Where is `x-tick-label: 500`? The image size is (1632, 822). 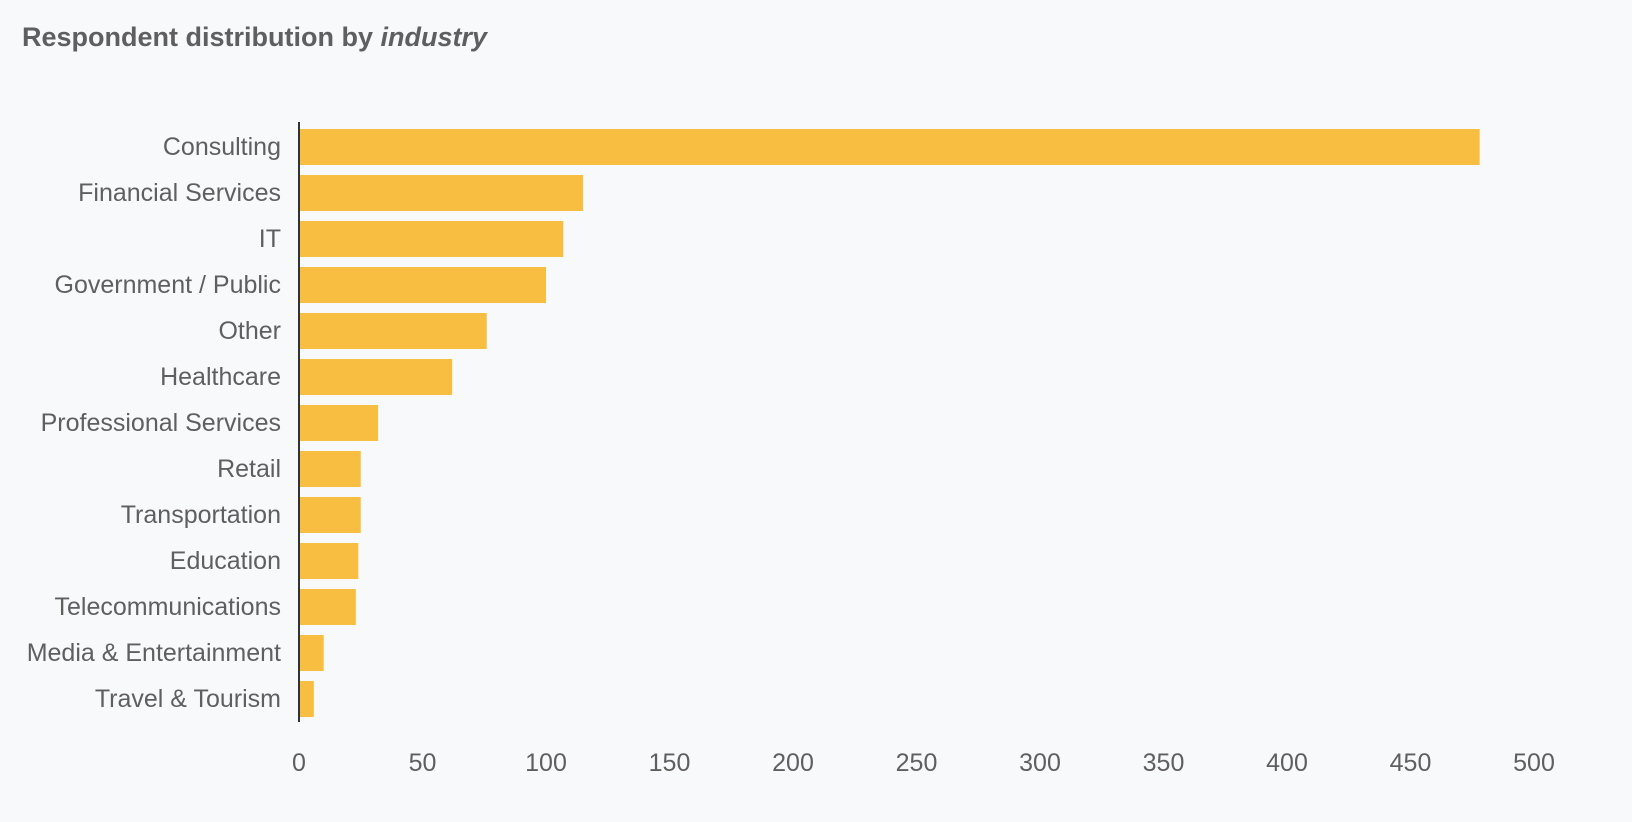
x-tick-label: 500 is located at coordinates (1534, 763).